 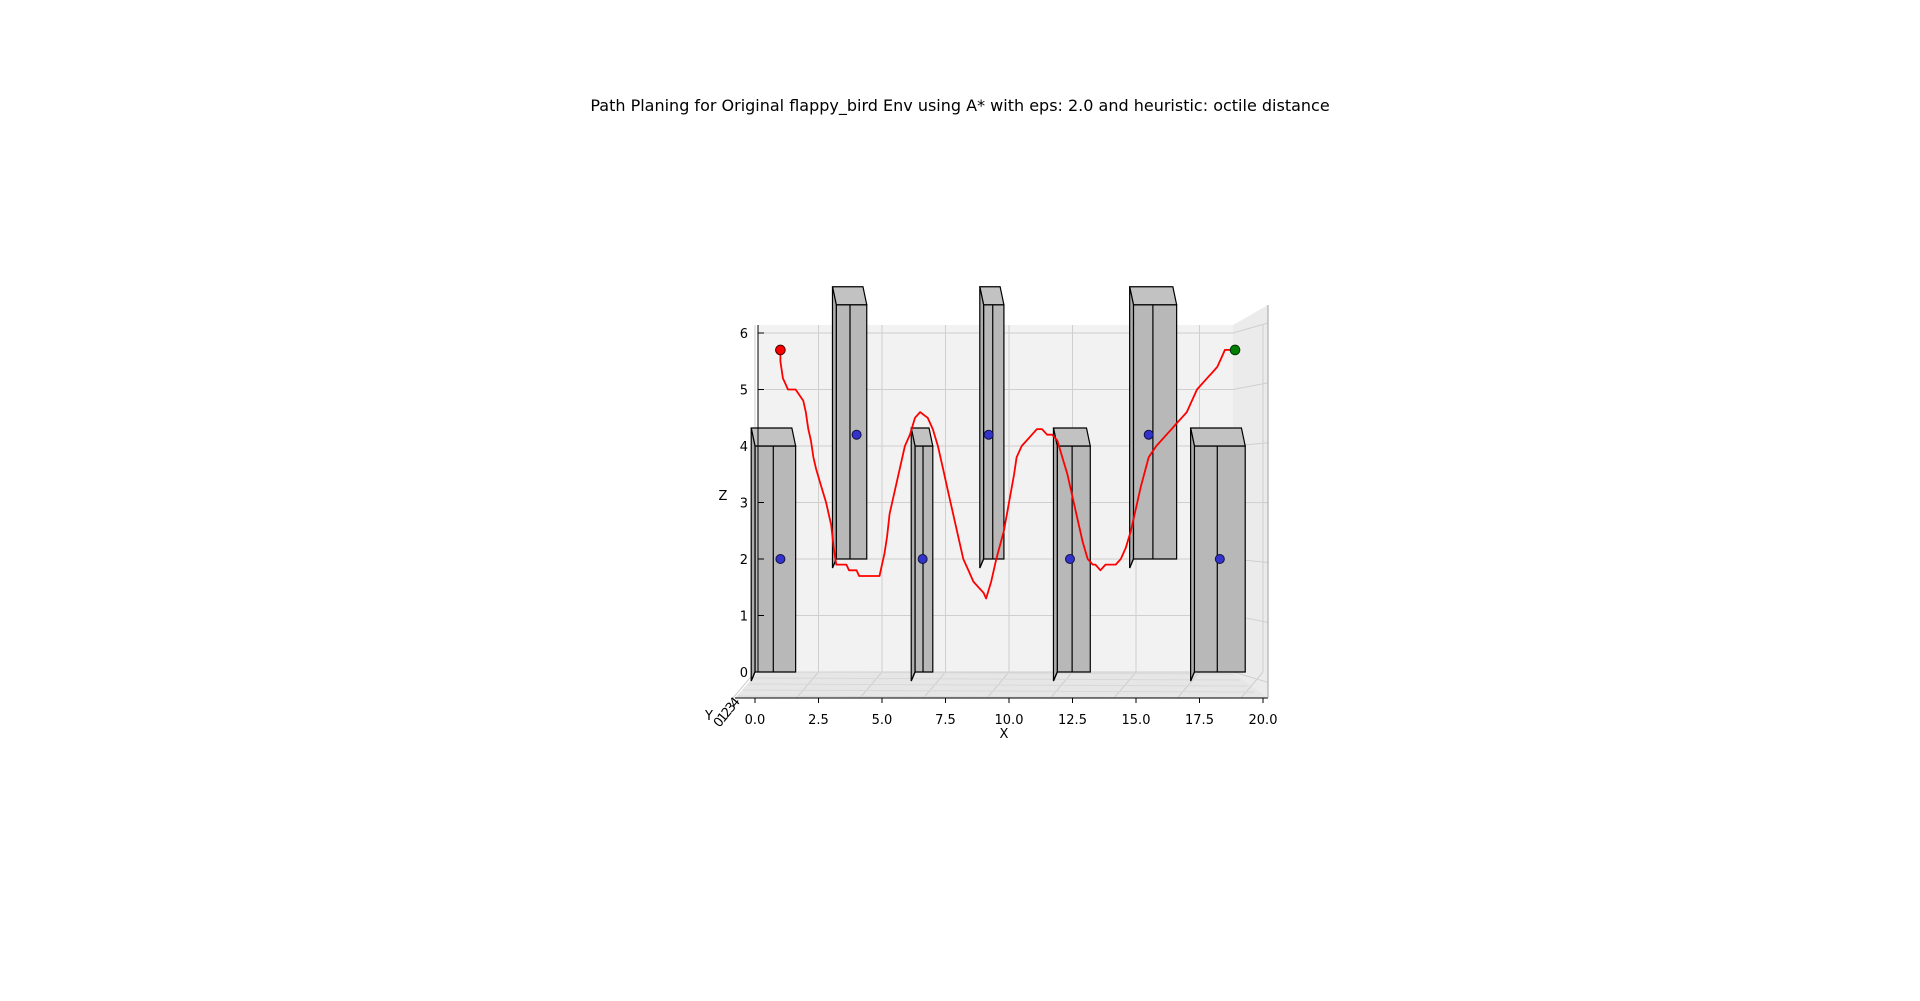 I want to click on x-tick-label: 17.5, so click(x=1199, y=720).